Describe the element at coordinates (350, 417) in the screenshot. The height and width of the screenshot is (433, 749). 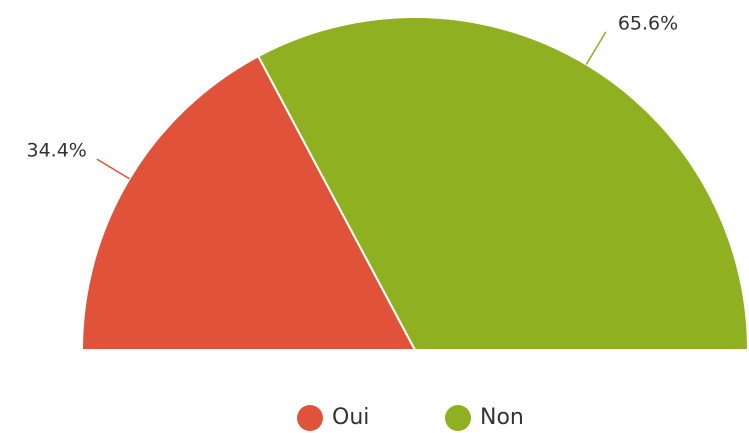
I see `legend-label: Oui` at that location.